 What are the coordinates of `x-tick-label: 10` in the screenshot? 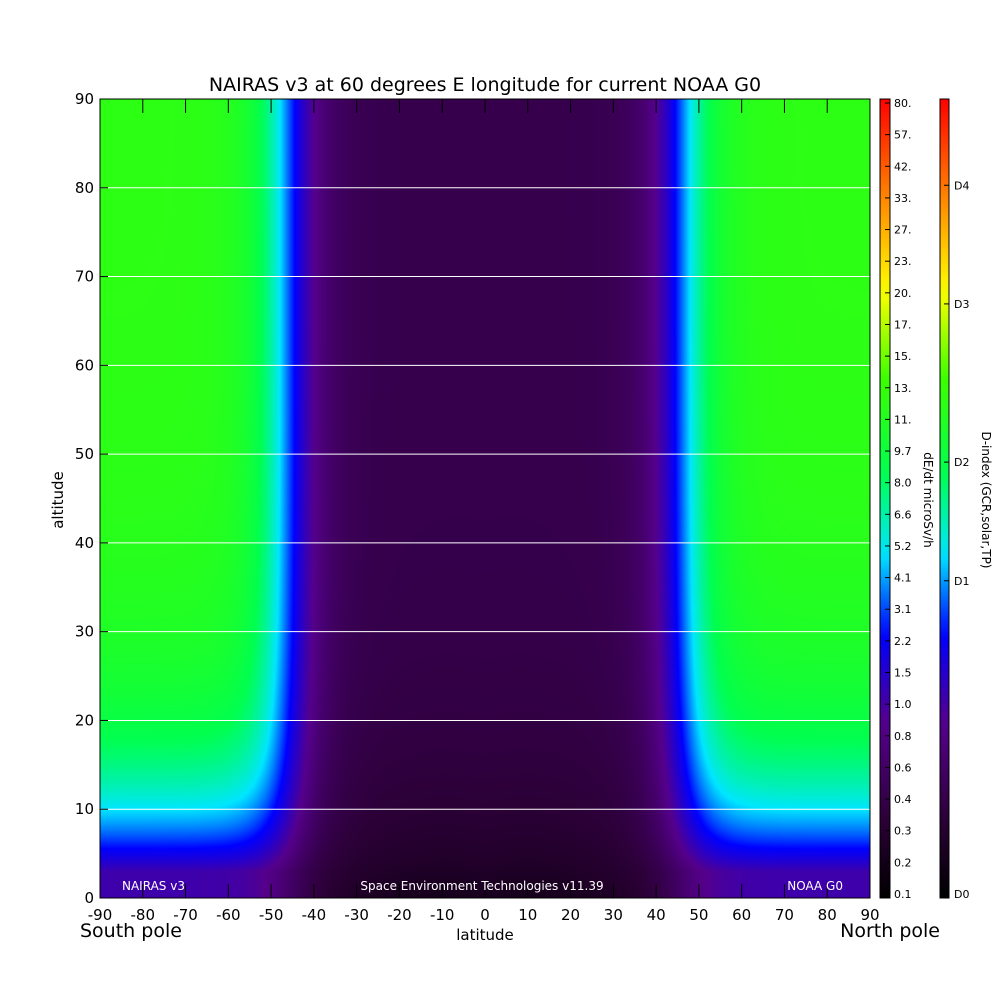 It's located at (527, 915).